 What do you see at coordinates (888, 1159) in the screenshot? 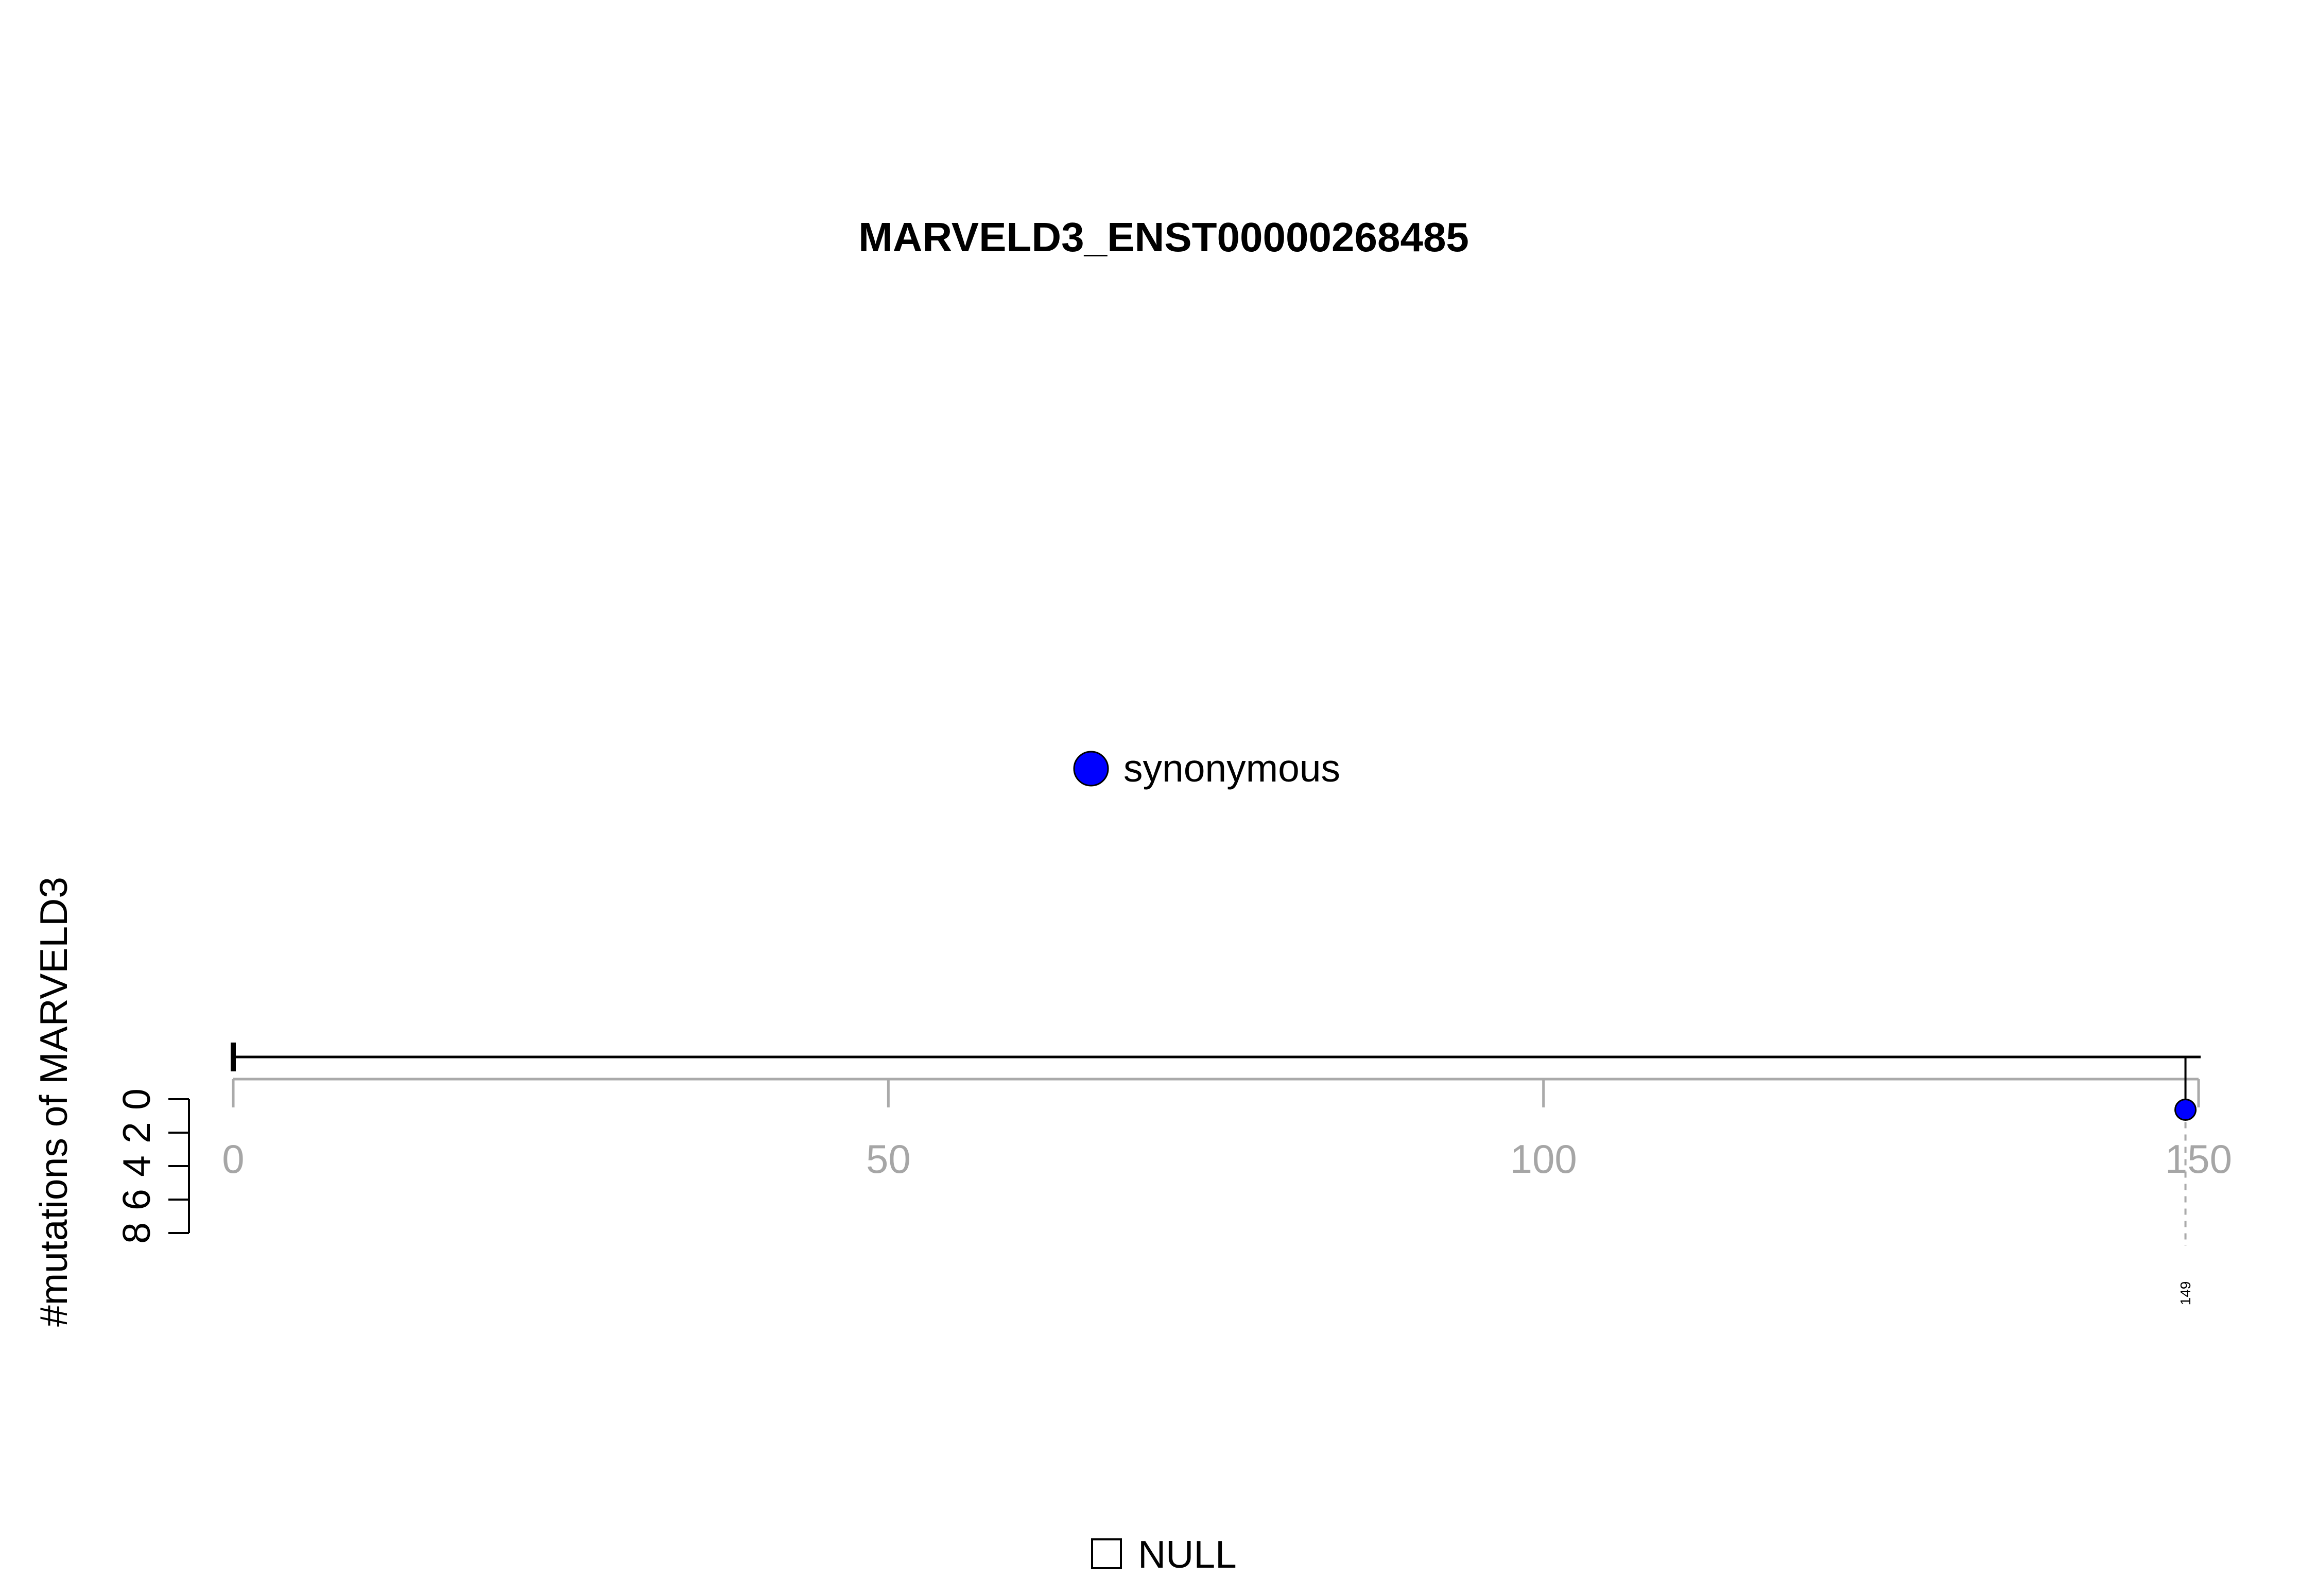
I see `x-tick-label-50: 50` at bounding box center [888, 1159].